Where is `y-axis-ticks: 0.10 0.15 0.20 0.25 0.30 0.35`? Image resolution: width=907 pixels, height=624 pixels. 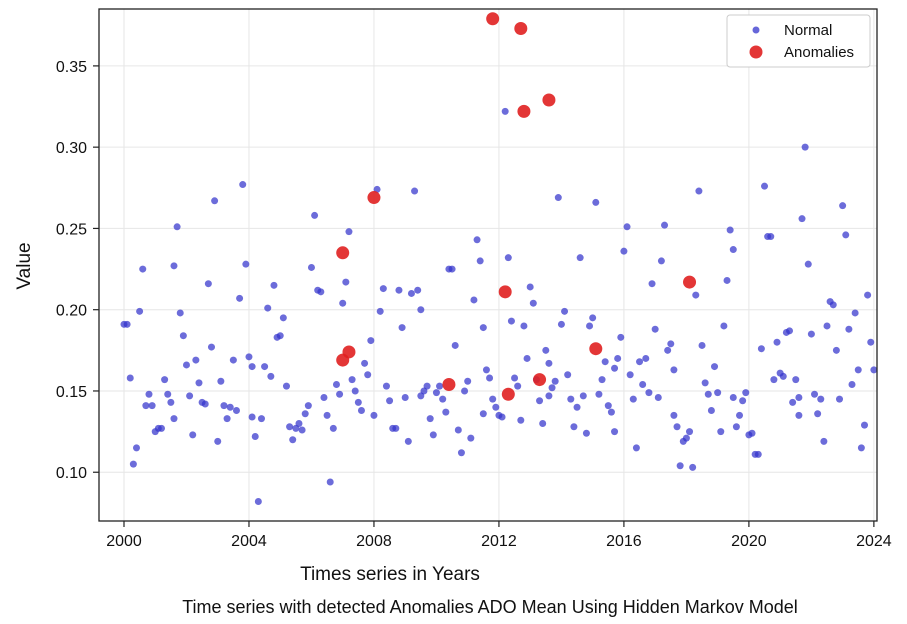 y-axis-ticks: 0.10 0.15 0.20 0.25 0.30 0.35 is located at coordinates (77, 270).